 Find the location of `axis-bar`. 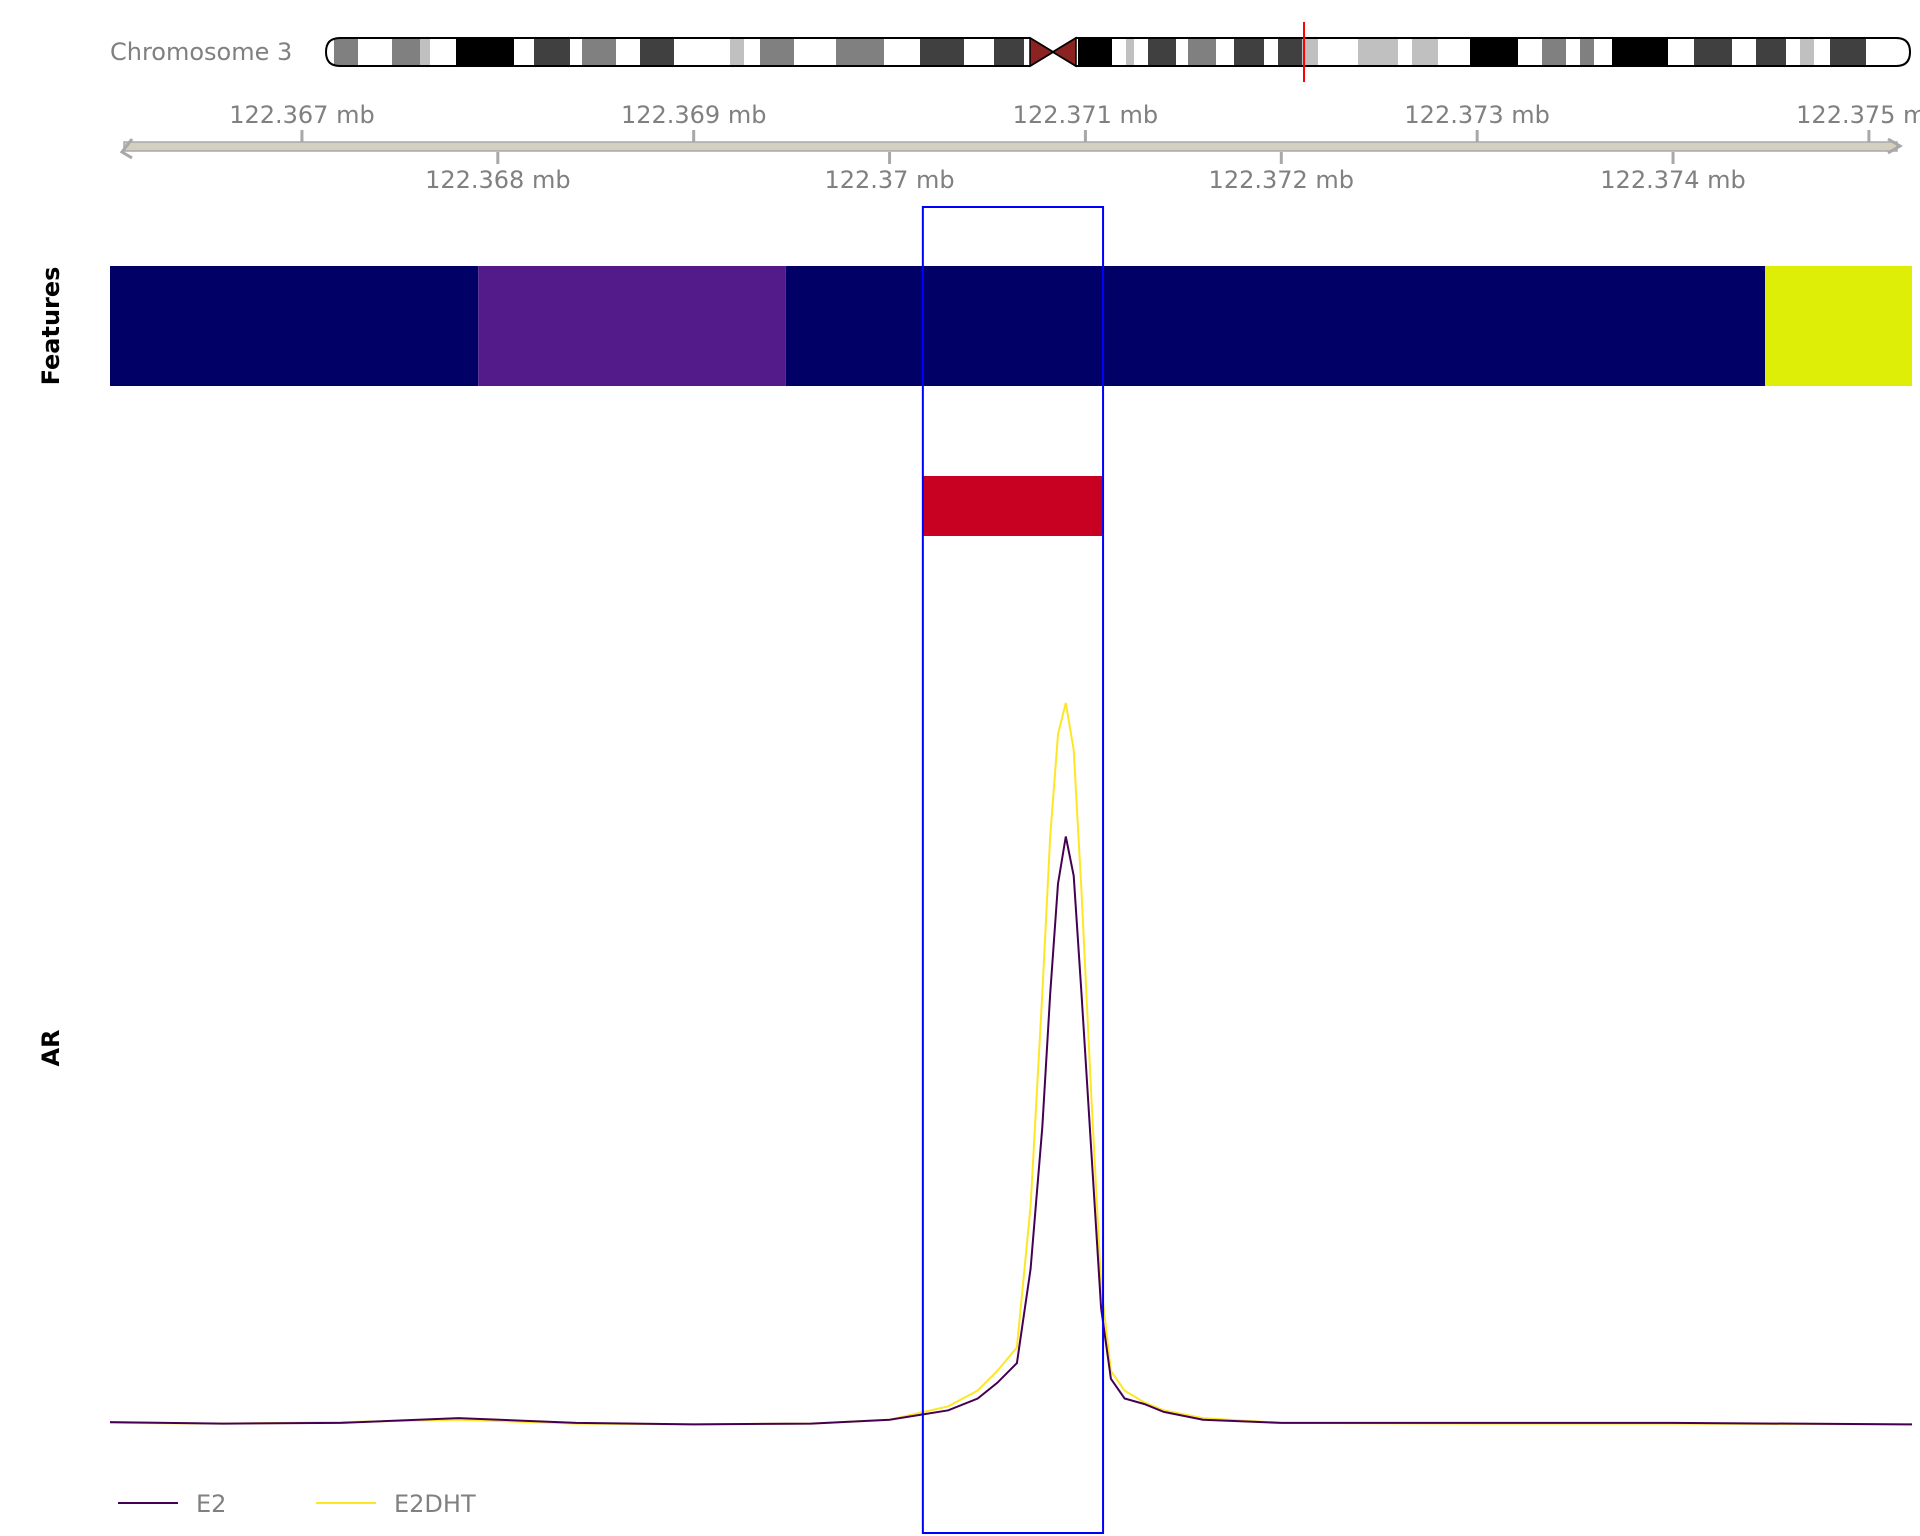

axis-bar is located at coordinates (1010, 146).